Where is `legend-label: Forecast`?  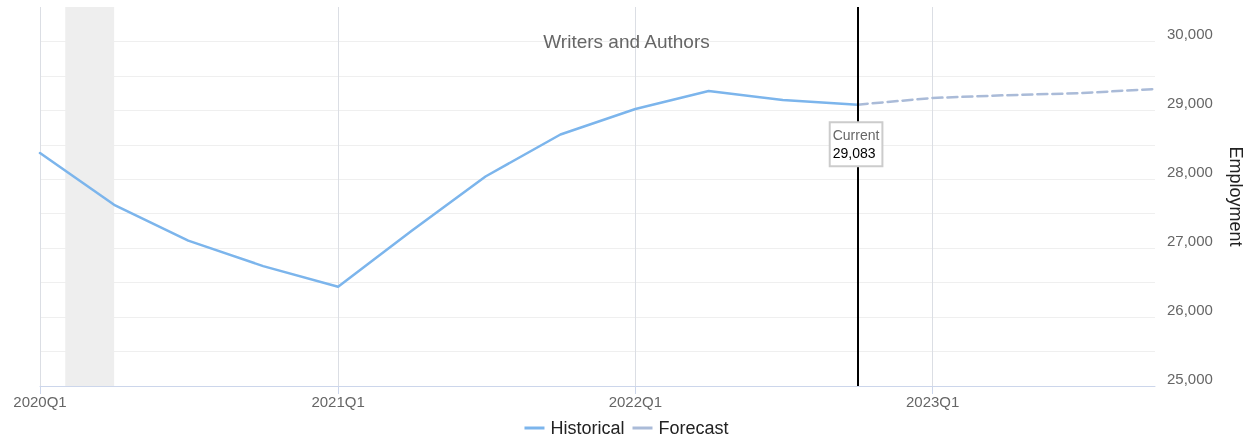 legend-label: Forecast is located at coordinates (693, 428).